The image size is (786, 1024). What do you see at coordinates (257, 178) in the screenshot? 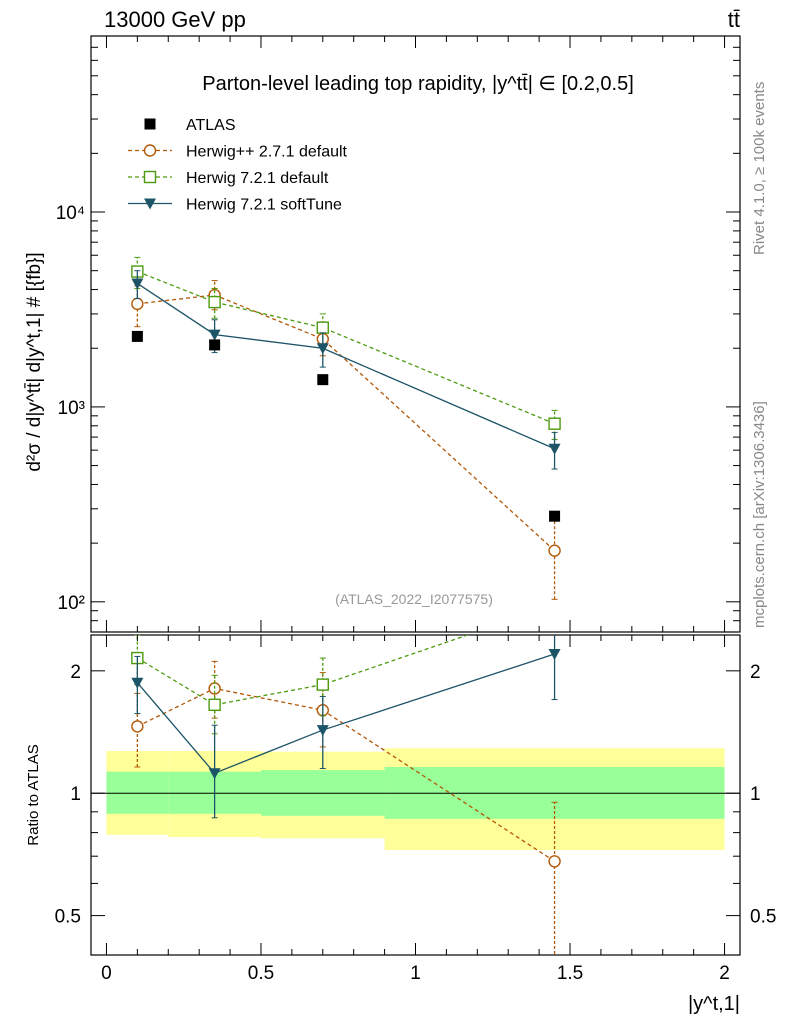
I see `legend-label-herwig721: Herwig 7.2.1 default` at bounding box center [257, 178].